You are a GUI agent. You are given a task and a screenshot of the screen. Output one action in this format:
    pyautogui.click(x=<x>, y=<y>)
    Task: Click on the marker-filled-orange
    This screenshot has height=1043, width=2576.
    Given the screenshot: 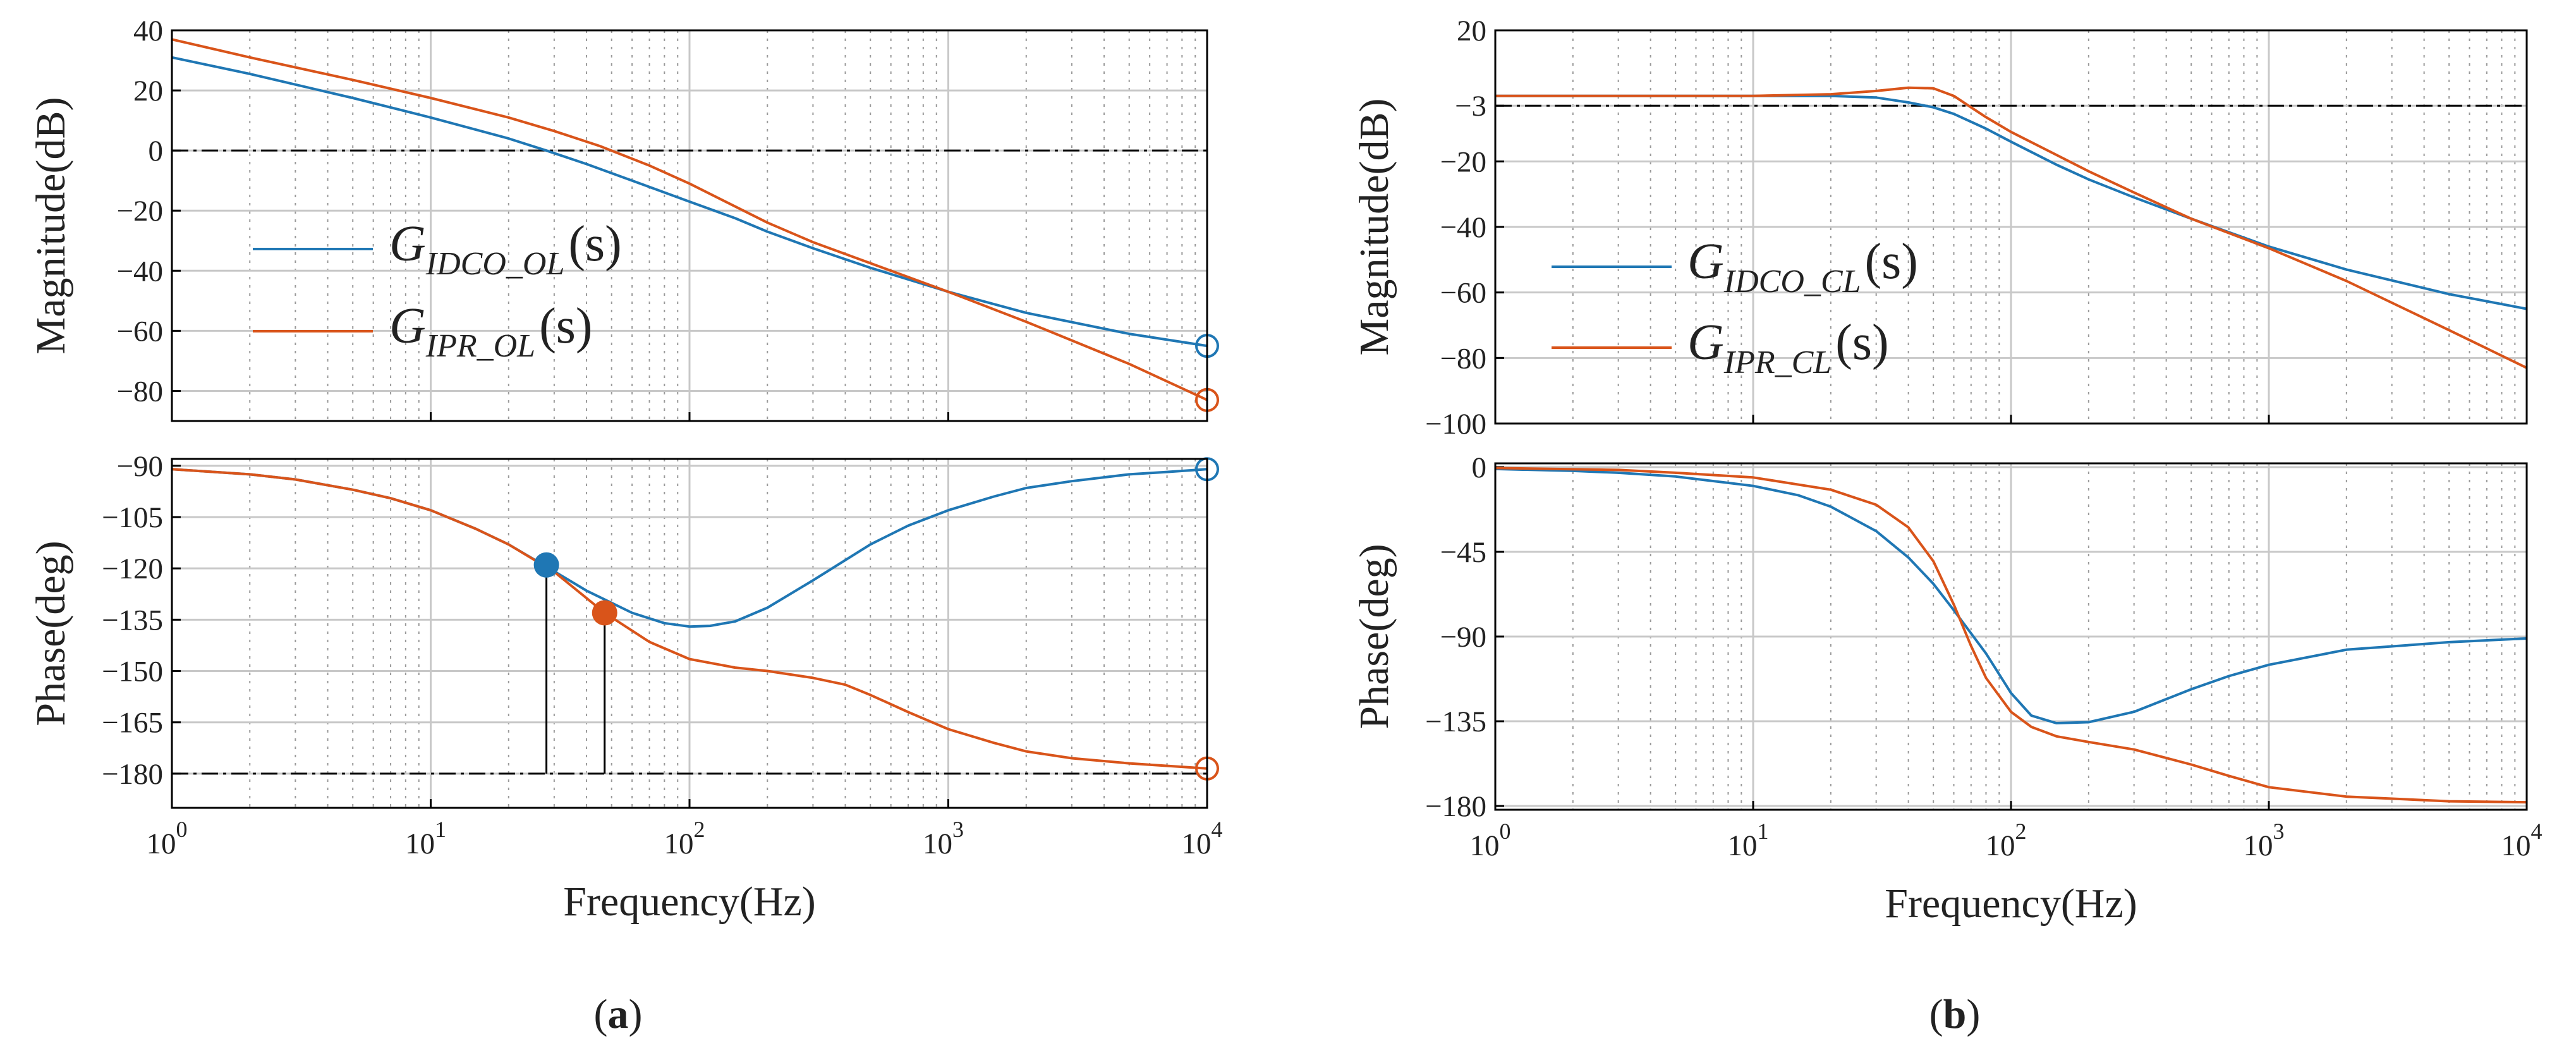 What is the action you would take?
    pyautogui.click(x=604, y=613)
    